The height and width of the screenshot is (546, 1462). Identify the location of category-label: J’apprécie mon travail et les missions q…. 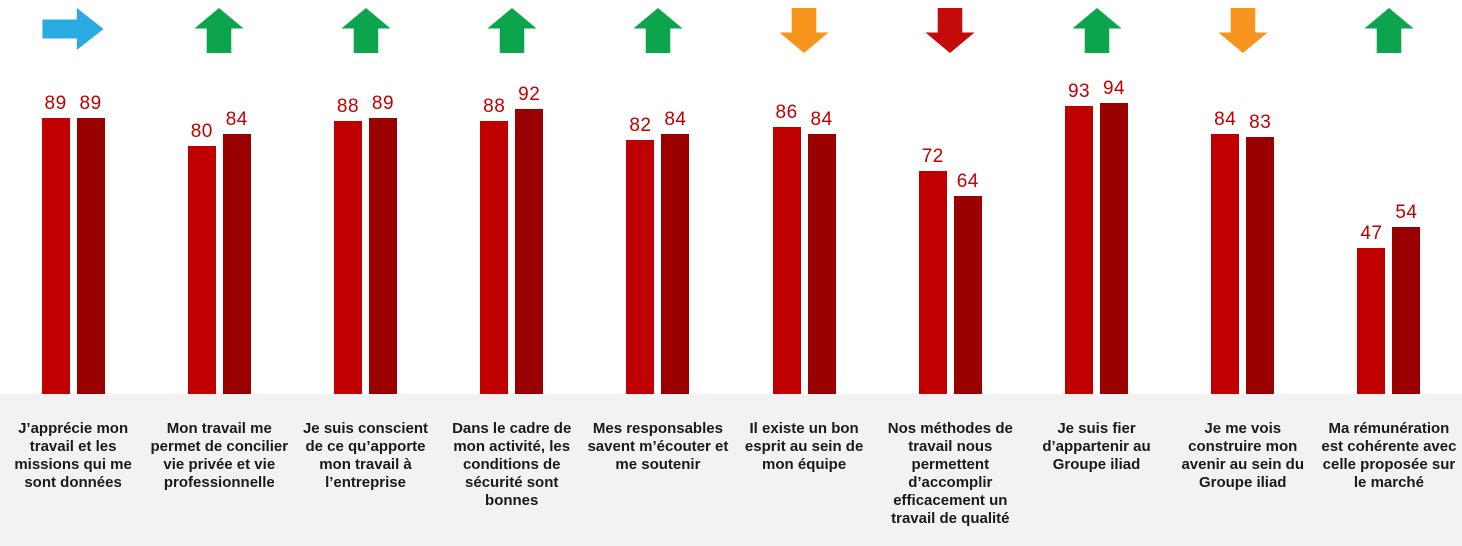
(73, 455).